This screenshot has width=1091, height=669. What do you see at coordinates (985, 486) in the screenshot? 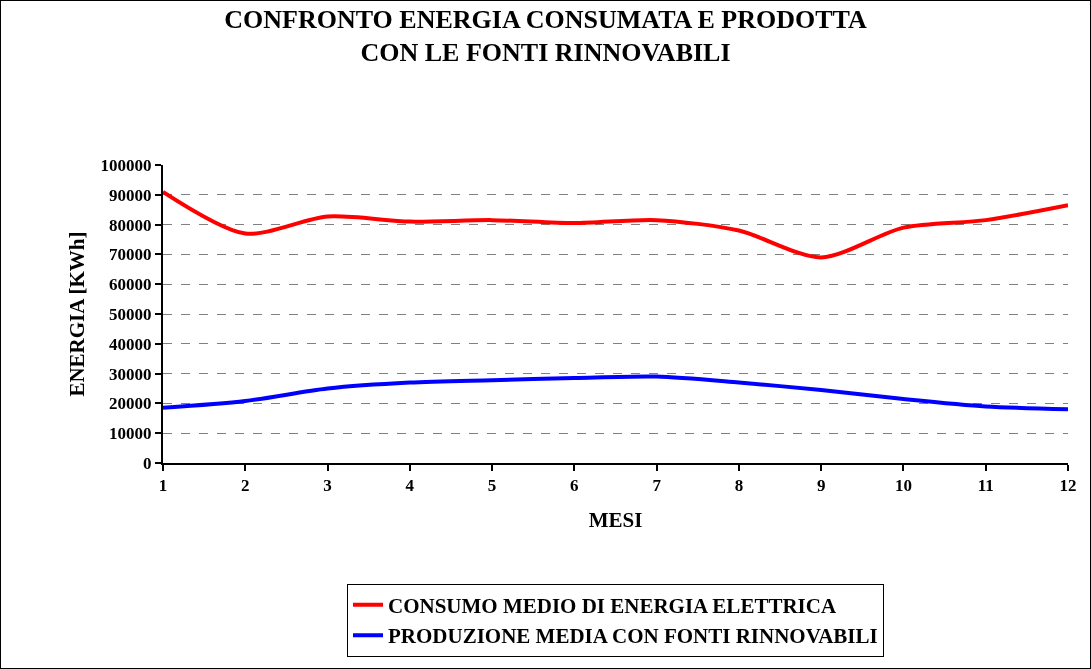
I see `x-tick-label: 11` at bounding box center [985, 486].